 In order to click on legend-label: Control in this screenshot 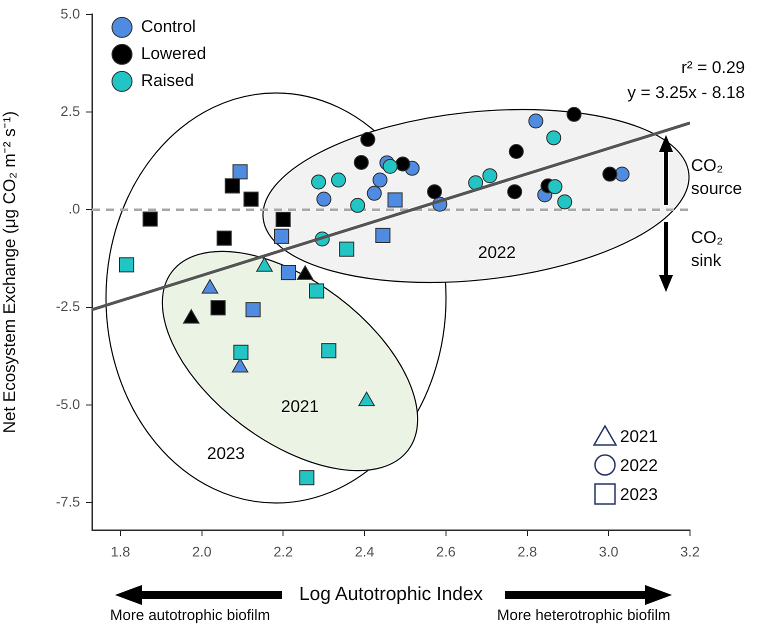, I will do `click(168, 26)`.